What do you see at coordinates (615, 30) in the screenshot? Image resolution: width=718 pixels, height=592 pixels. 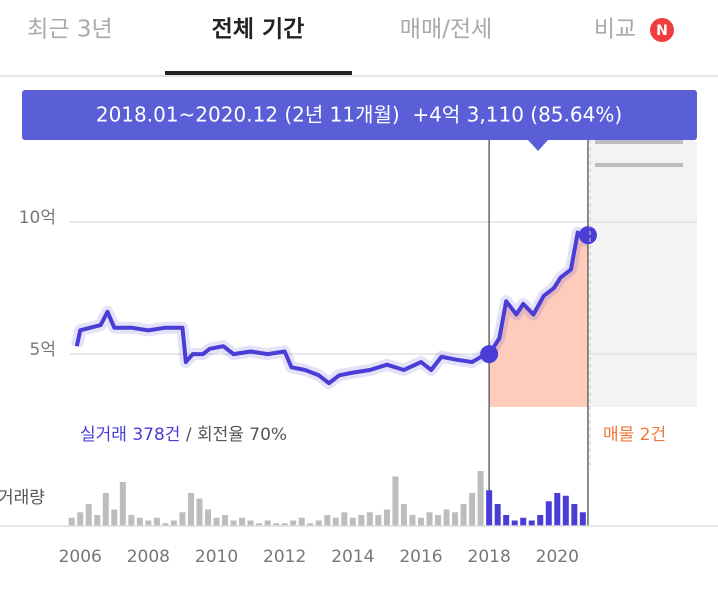 I see `tab: 비교` at bounding box center [615, 30].